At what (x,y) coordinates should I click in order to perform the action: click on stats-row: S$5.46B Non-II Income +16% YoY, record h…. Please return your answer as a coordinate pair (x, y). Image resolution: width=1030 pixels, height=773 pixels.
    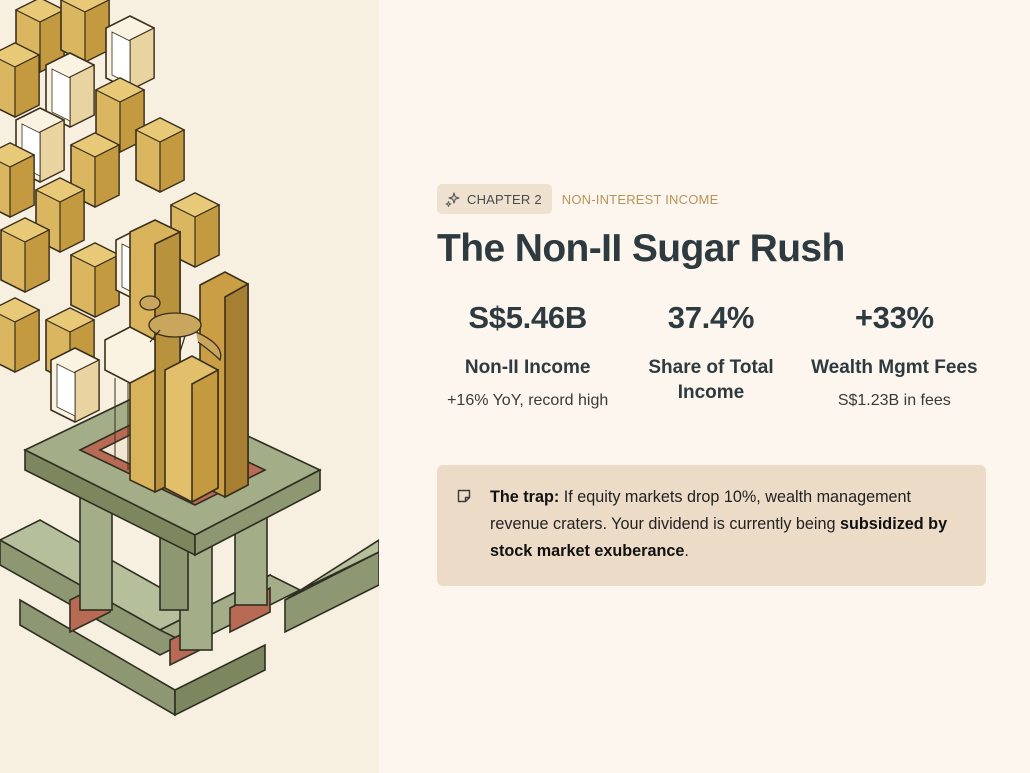
    Looking at the image, I should click on (712, 357).